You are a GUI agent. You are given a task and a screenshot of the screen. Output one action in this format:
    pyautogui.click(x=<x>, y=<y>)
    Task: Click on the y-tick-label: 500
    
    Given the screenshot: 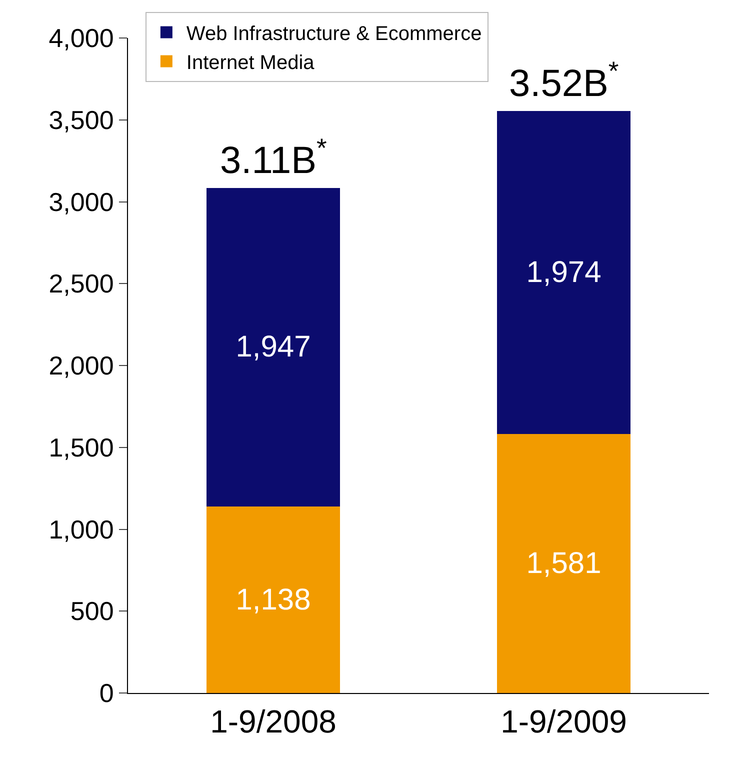 What is the action you would take?
    pyautogui.click(x=92, y=611)
    